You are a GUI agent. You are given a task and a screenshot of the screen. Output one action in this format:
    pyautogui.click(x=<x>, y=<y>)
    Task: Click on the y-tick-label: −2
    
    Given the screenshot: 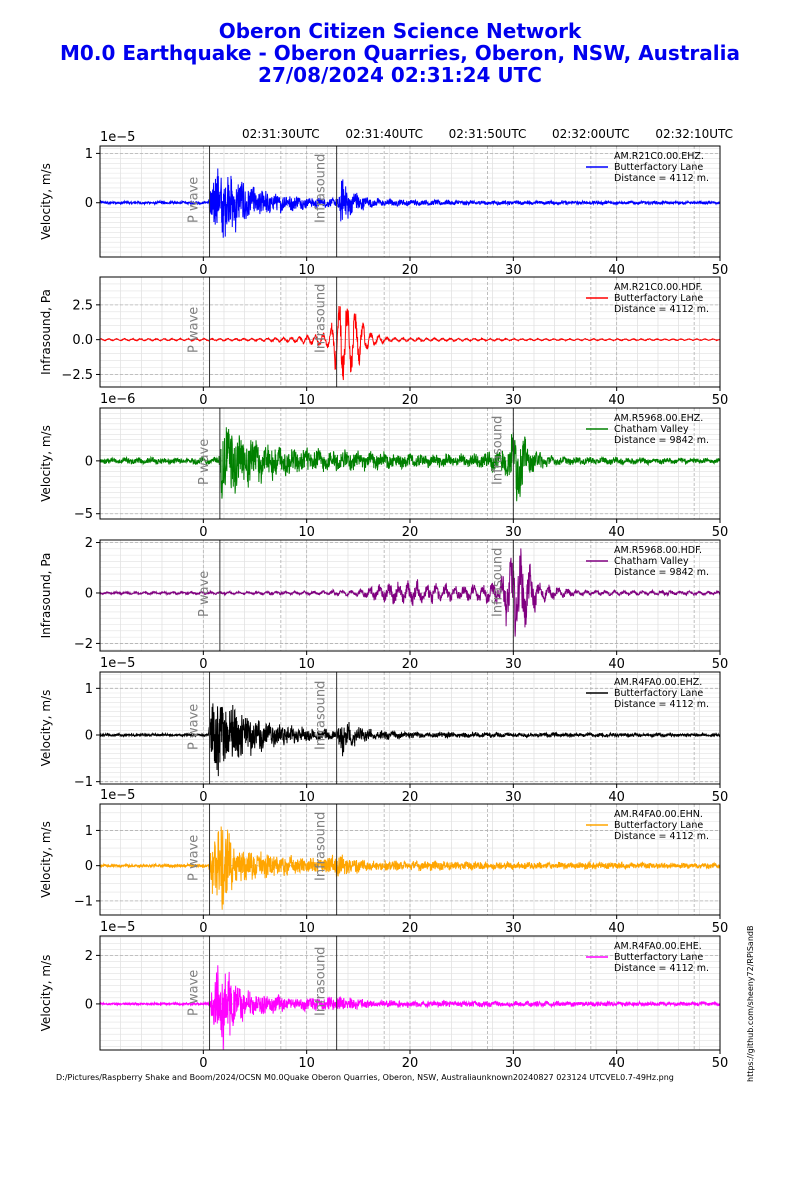 What is the action you would take?
    pyautogui.click(x=83, y=644)
    